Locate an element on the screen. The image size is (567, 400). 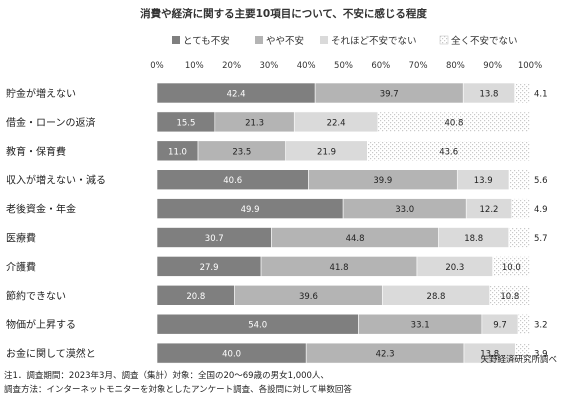
data-label: 28.8 is located at coordinates (436, 297).